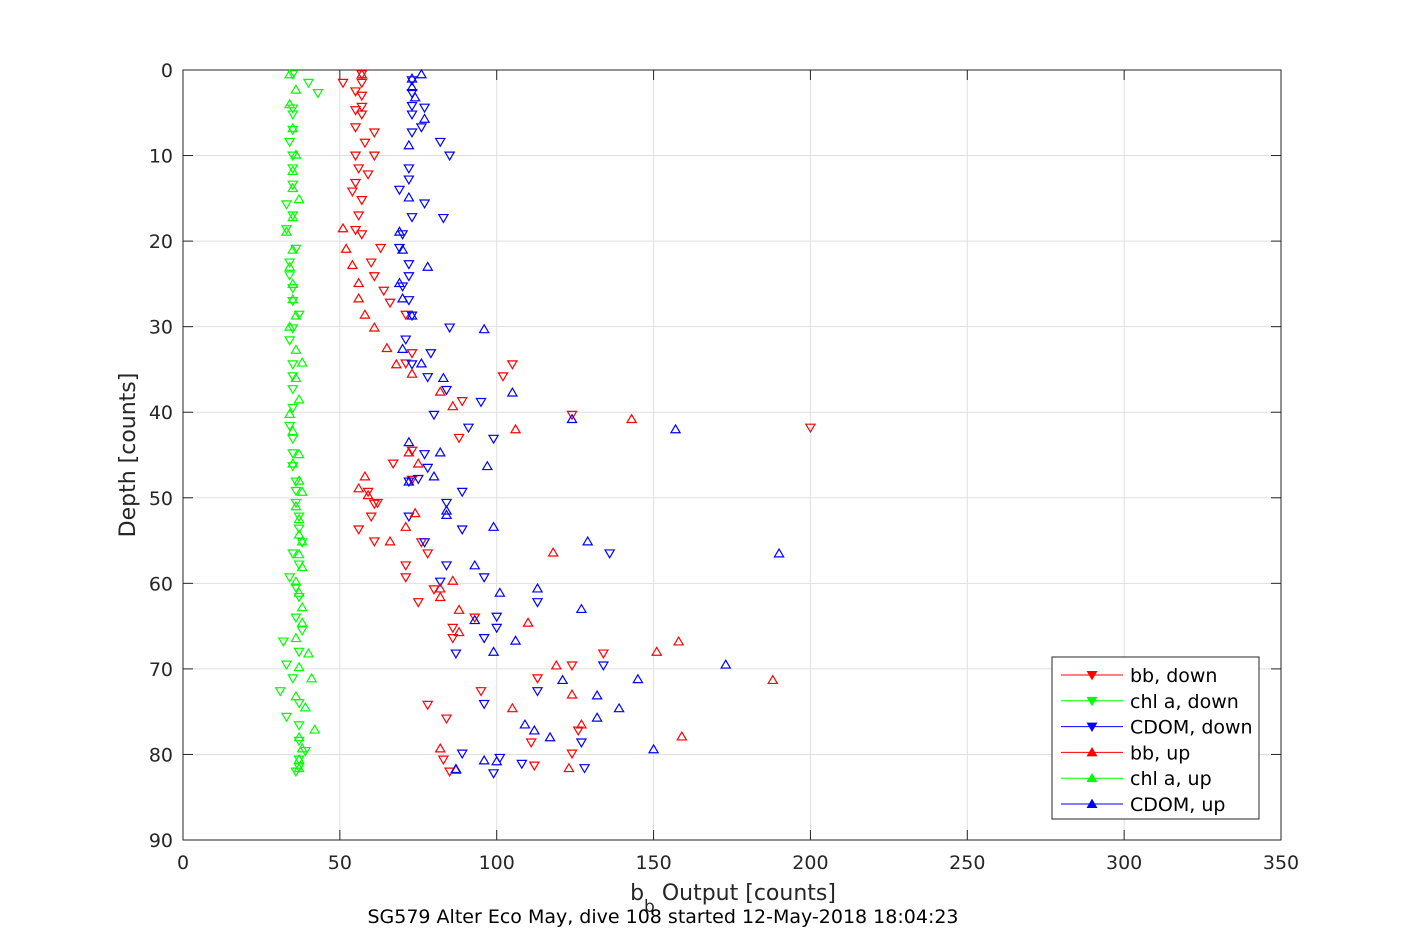 This screenshot has height=945, width=1417. I want to click on legend-marker-chl-a-up, so click(1092, 777).